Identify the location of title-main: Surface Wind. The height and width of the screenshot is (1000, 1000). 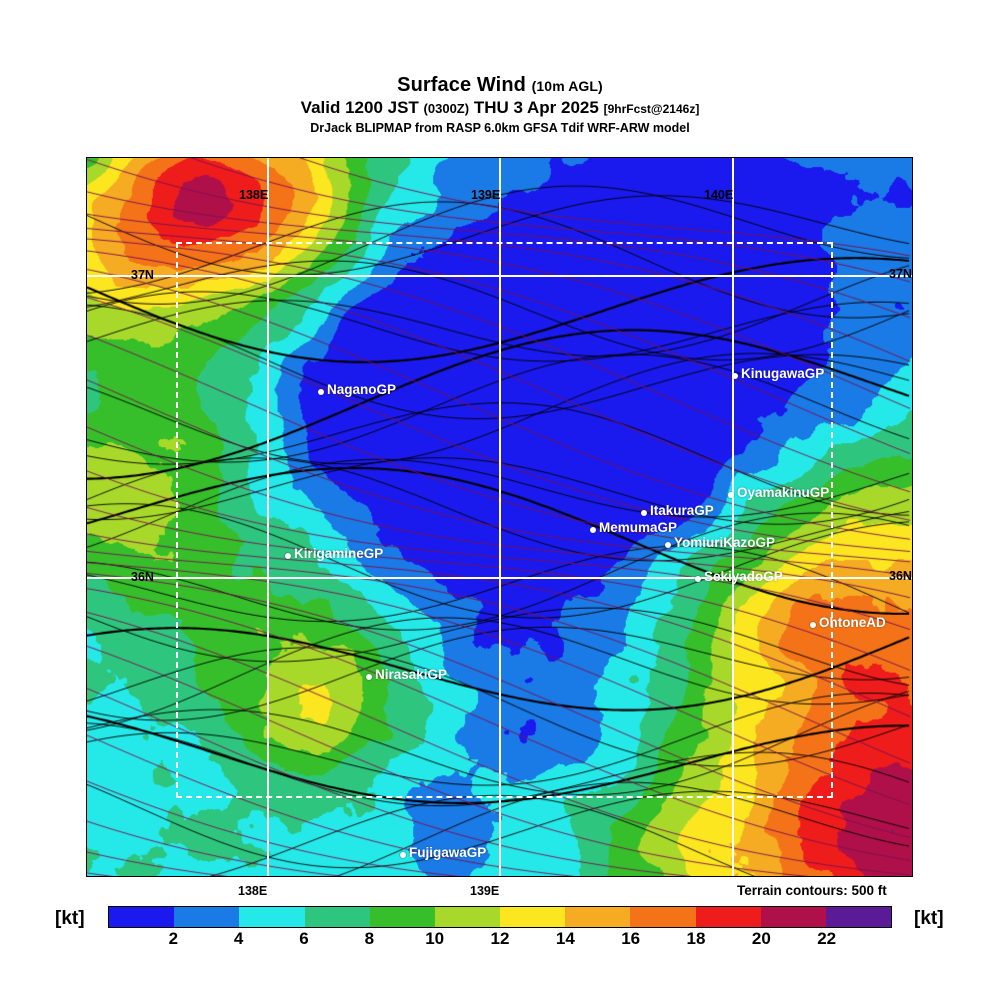
(461, 85).